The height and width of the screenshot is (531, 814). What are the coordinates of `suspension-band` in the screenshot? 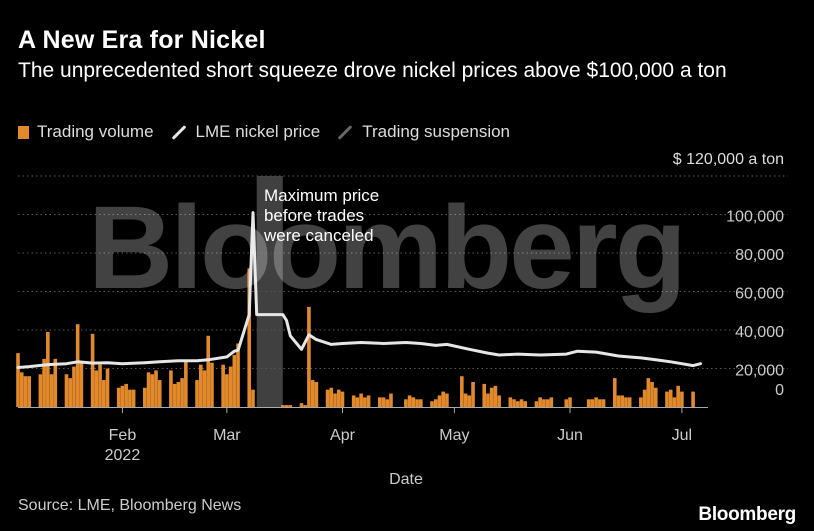 It's located at (269, 291).